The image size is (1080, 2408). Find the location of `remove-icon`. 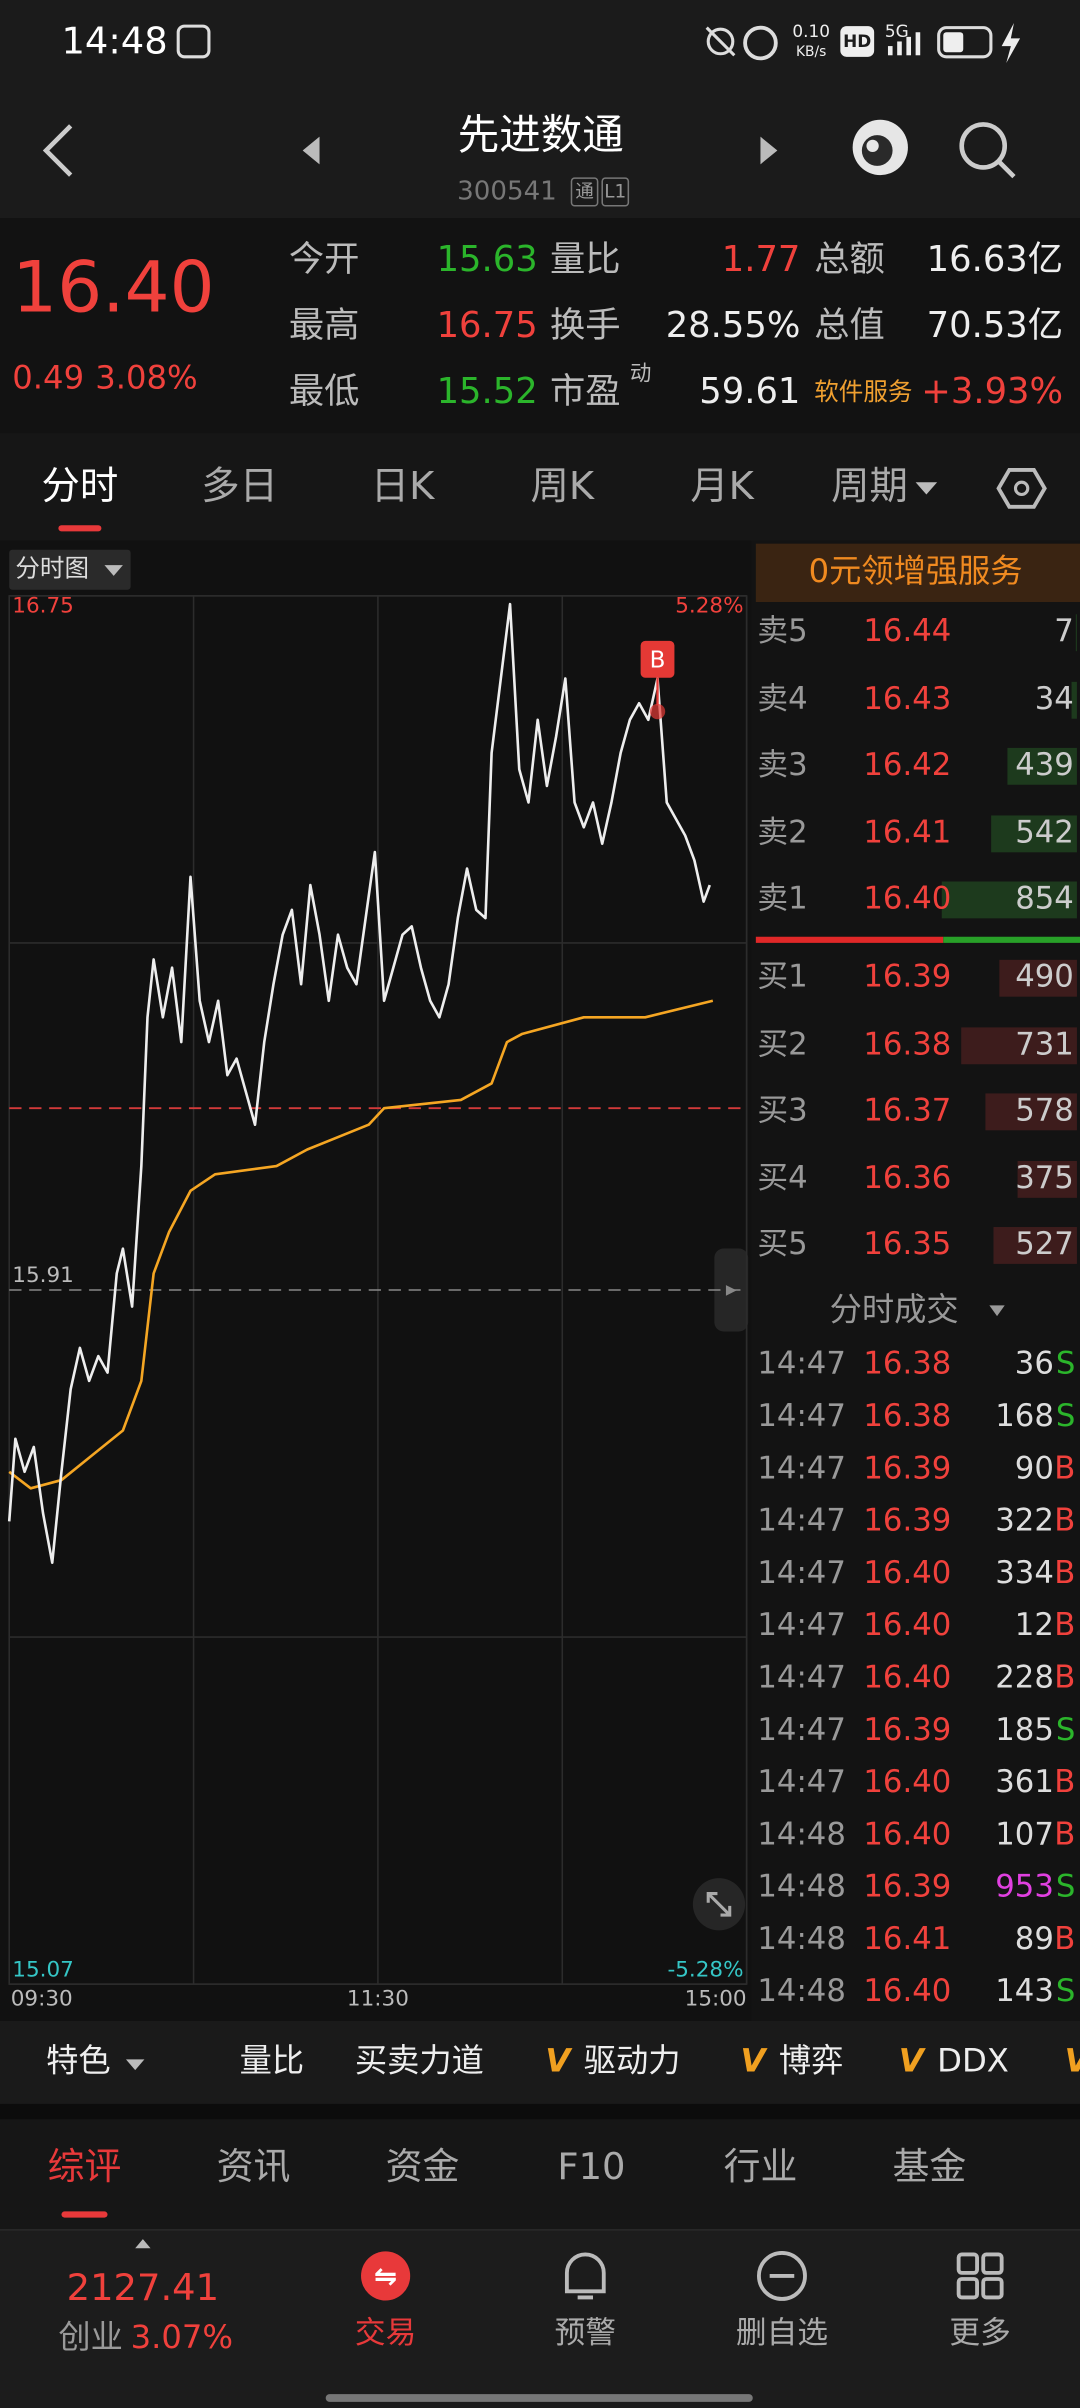

remove-icon is located at coordinates (781, 2275).